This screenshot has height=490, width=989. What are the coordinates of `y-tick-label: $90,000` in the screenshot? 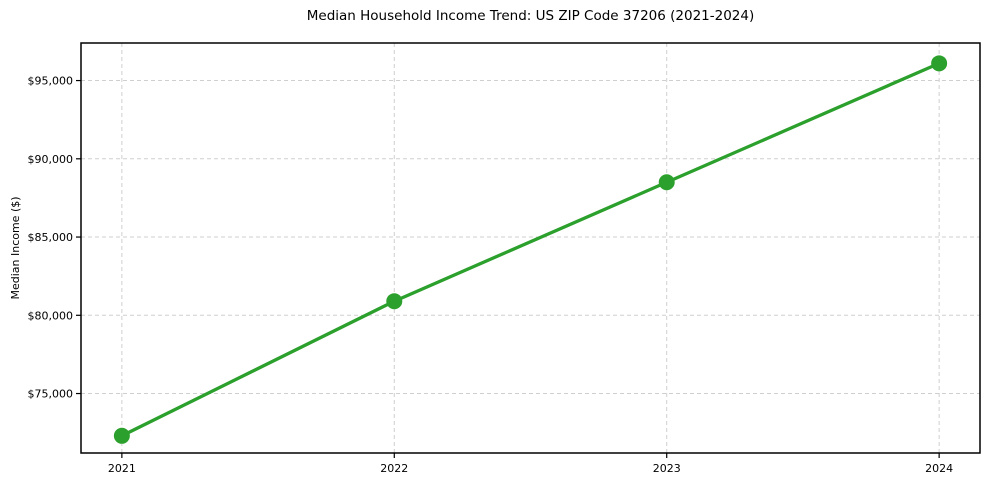 It's located at (51, 159).